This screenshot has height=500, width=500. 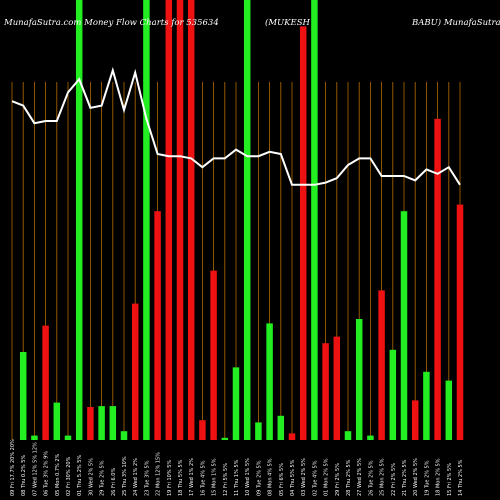 I want to click on x-tick-label: 12 Fri 5% 5%, so click(x=226, y=479).